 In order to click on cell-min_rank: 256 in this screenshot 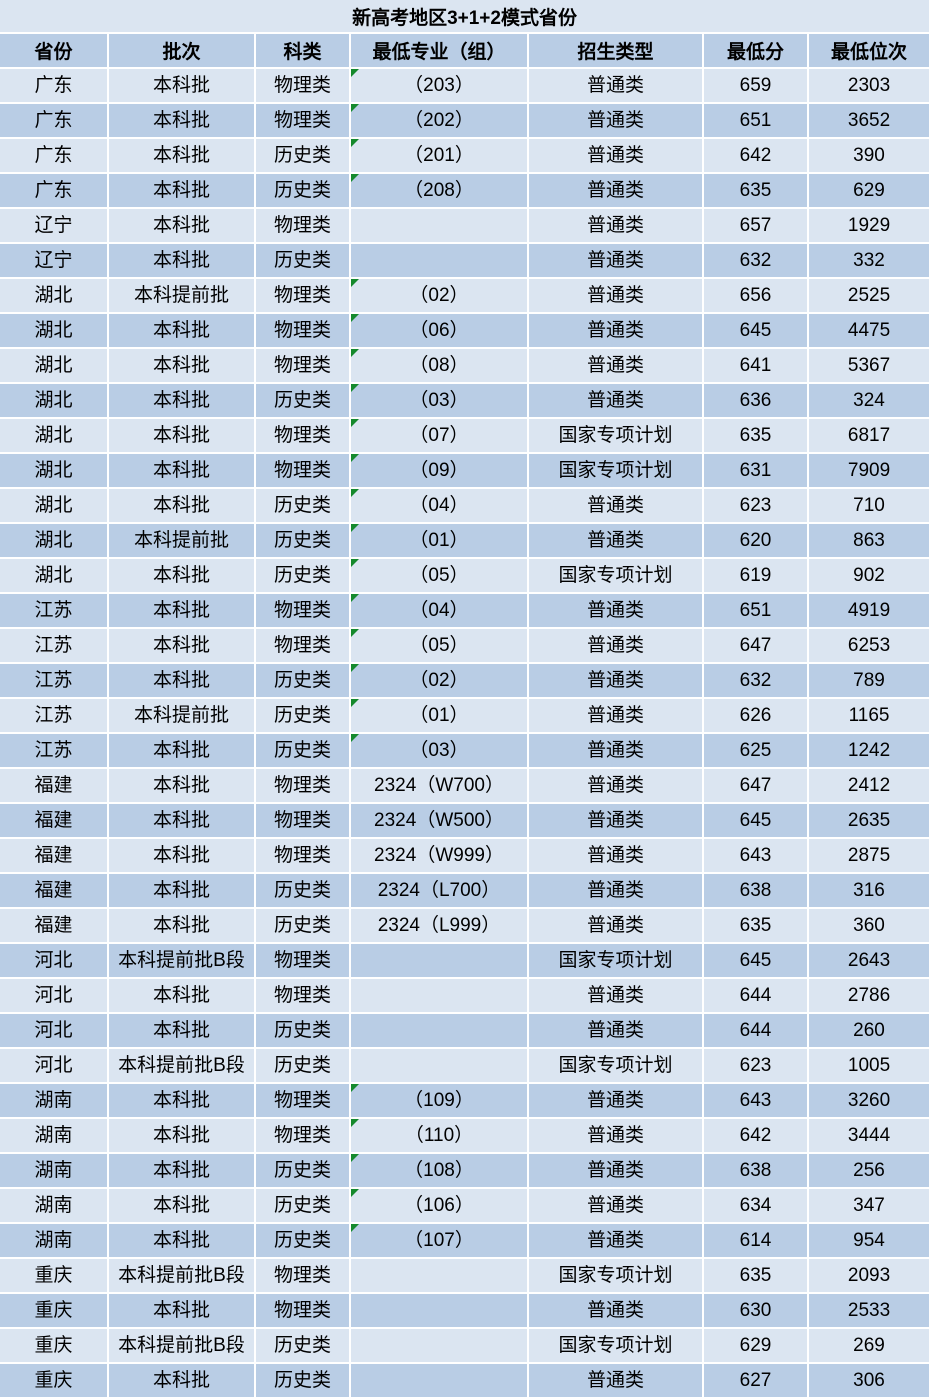, I will do `click(869, 1171)`.